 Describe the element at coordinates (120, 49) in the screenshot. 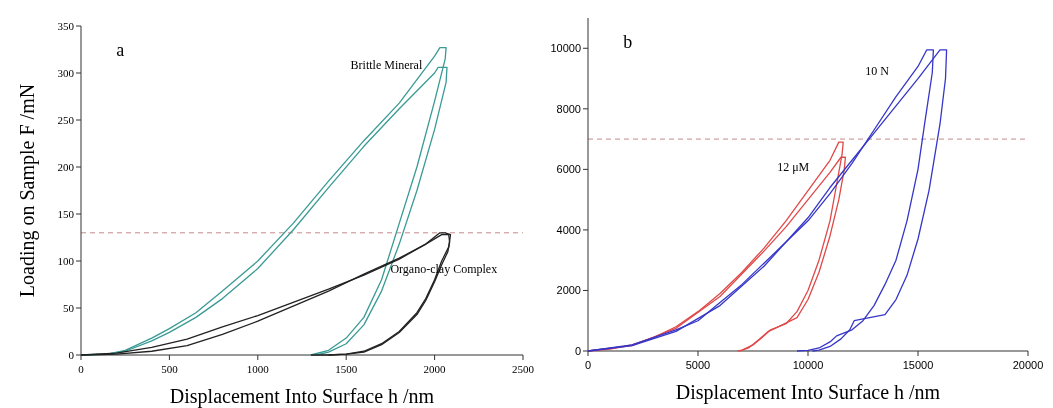

I see `annotation: a` at that location.